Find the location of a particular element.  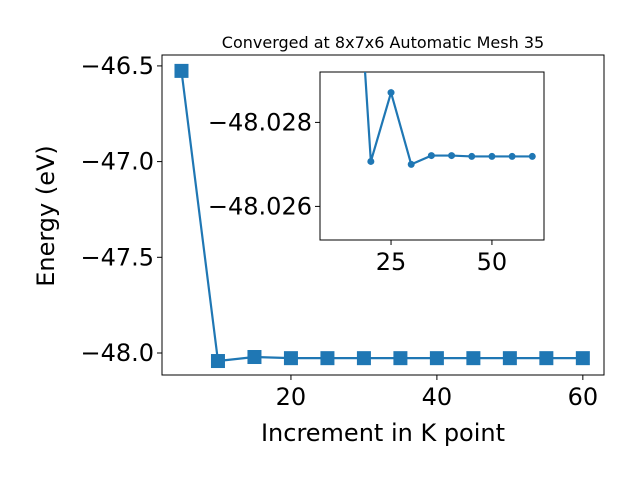

y-tick-label: −47.5 is located at coordinates (117, 257).